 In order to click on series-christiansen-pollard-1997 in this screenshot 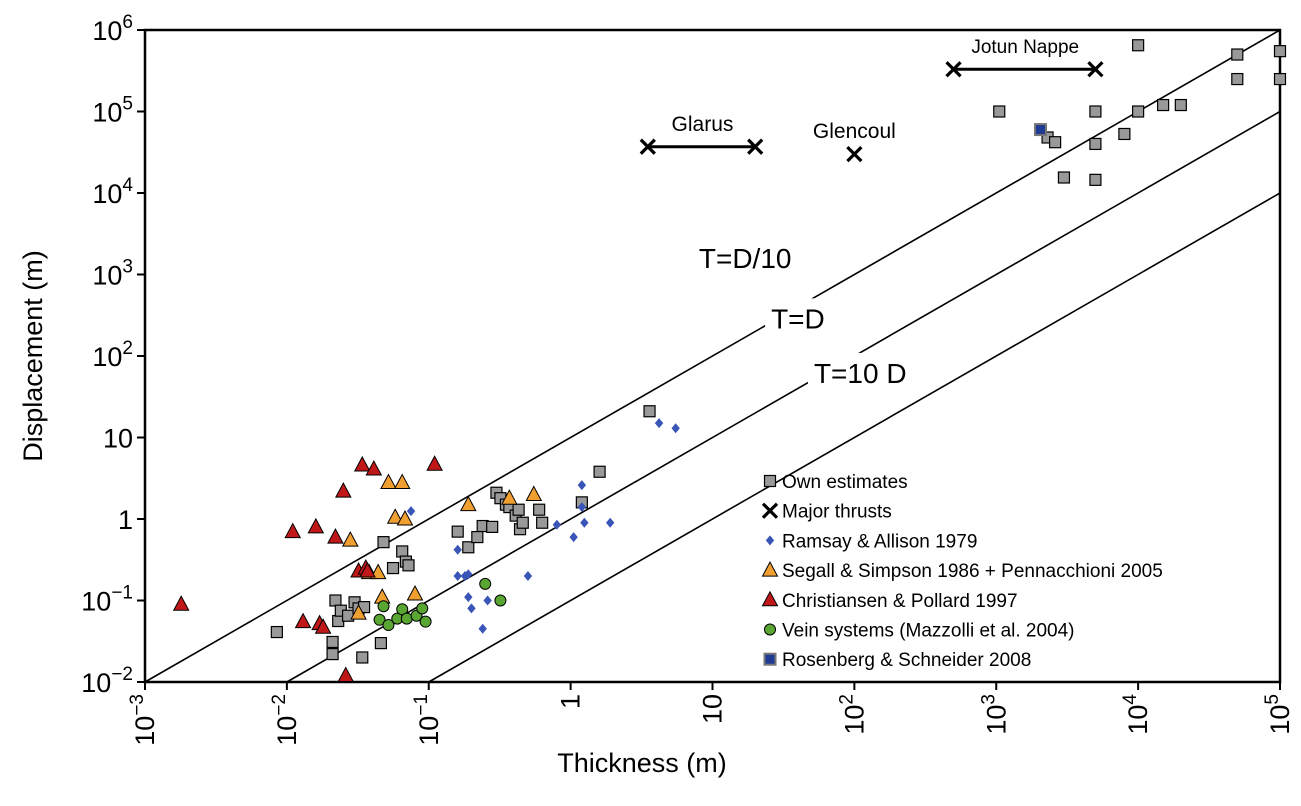, I will do `click(307, 569)`.